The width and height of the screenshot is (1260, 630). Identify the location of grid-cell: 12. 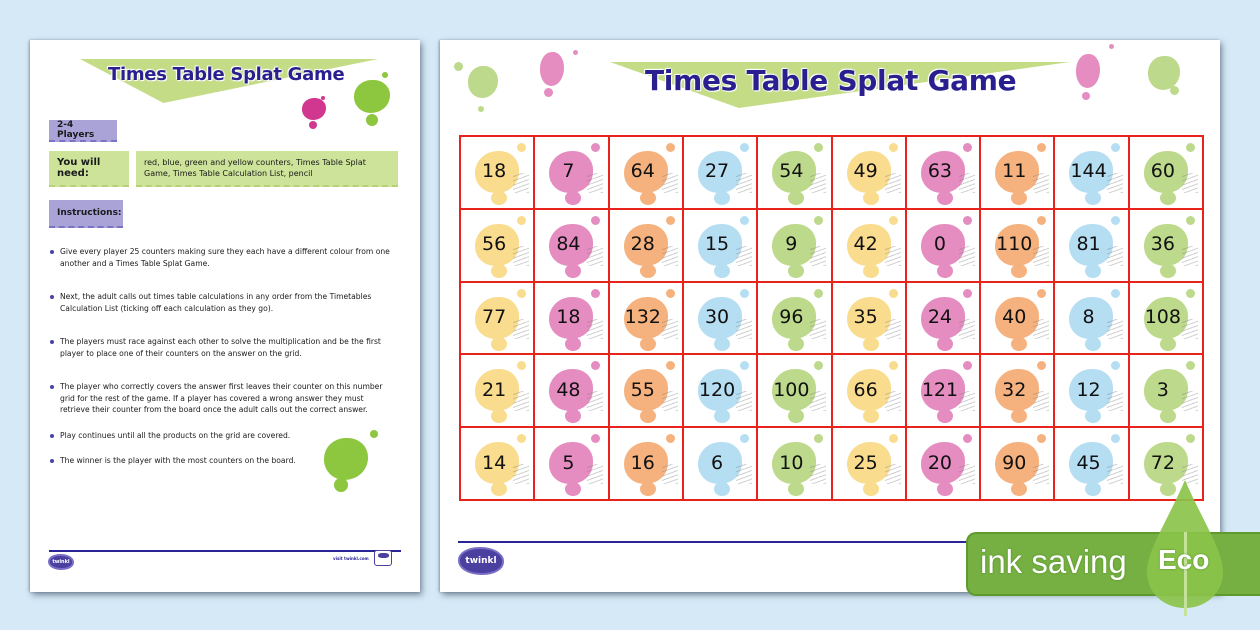
(1091, 391).